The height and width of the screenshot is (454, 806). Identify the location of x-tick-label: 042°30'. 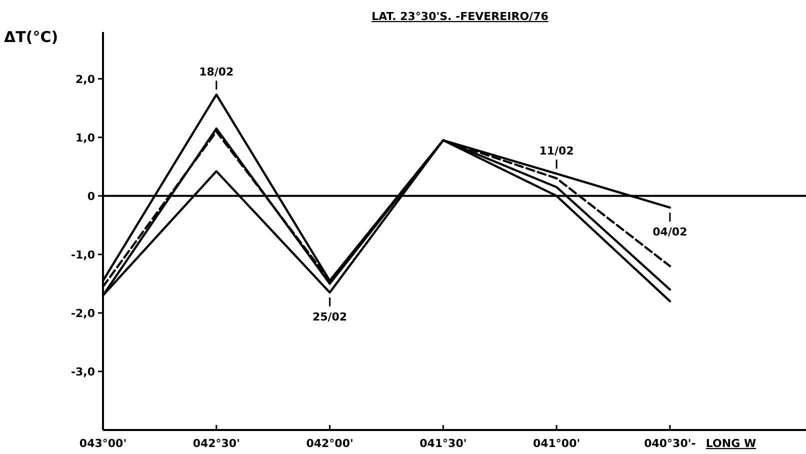
(216, 443).